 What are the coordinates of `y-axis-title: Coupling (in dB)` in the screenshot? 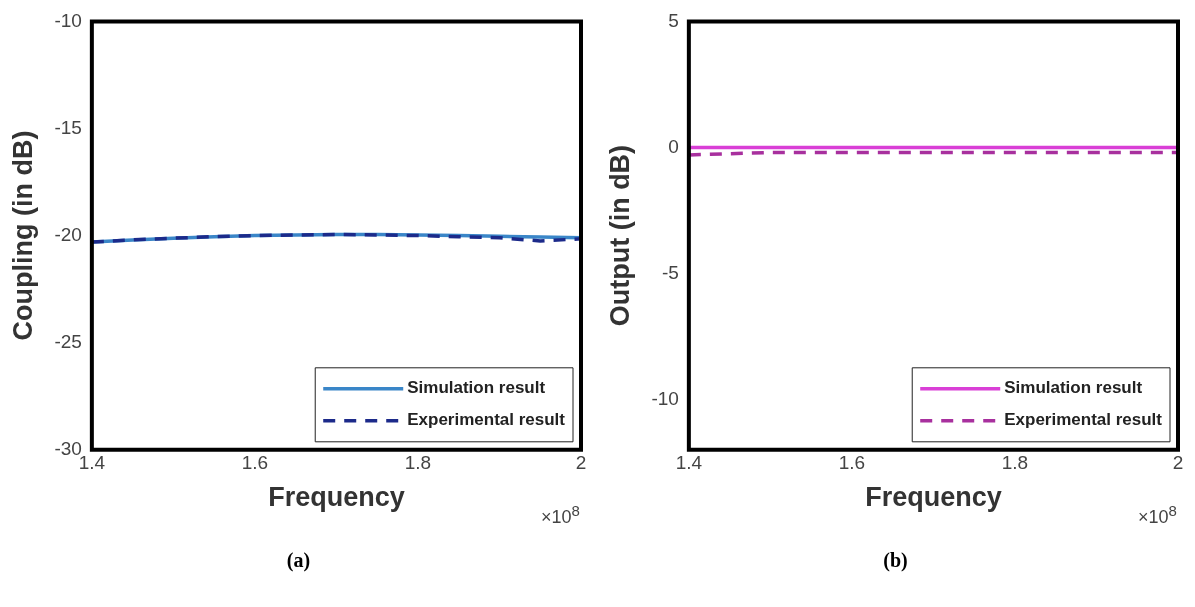 It's located at (22, 235).